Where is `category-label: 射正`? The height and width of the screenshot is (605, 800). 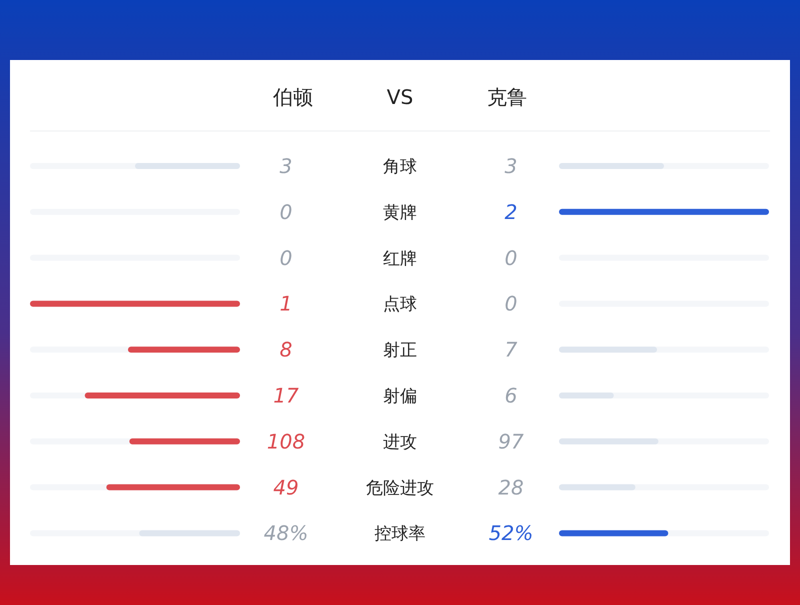
category-label: 射正 is located at coordinates (400, 350).